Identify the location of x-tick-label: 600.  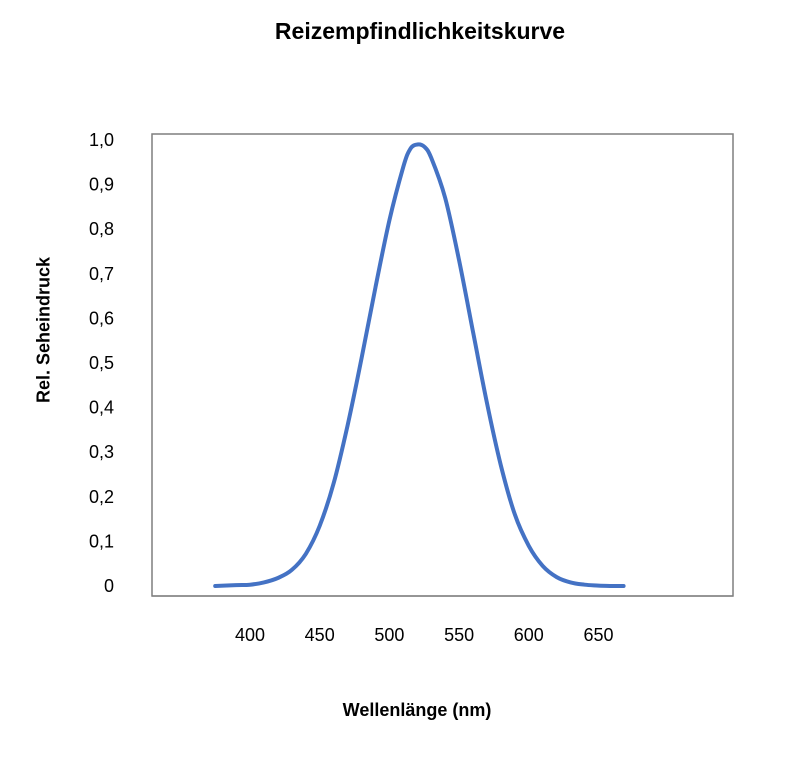
(529, 635).